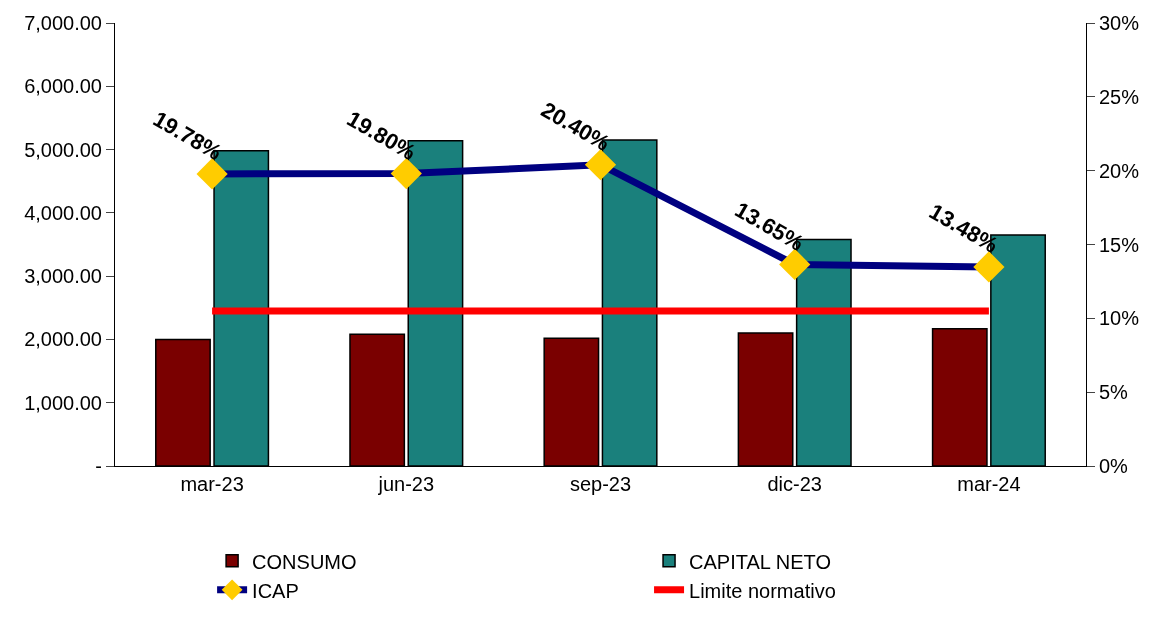 The width and height of the screenshot is (1166, 621). What do you see at coordinates (762, 590) in the screenshot?
I see `legend-label: Limite normativo` at bounding box center [762, 590].